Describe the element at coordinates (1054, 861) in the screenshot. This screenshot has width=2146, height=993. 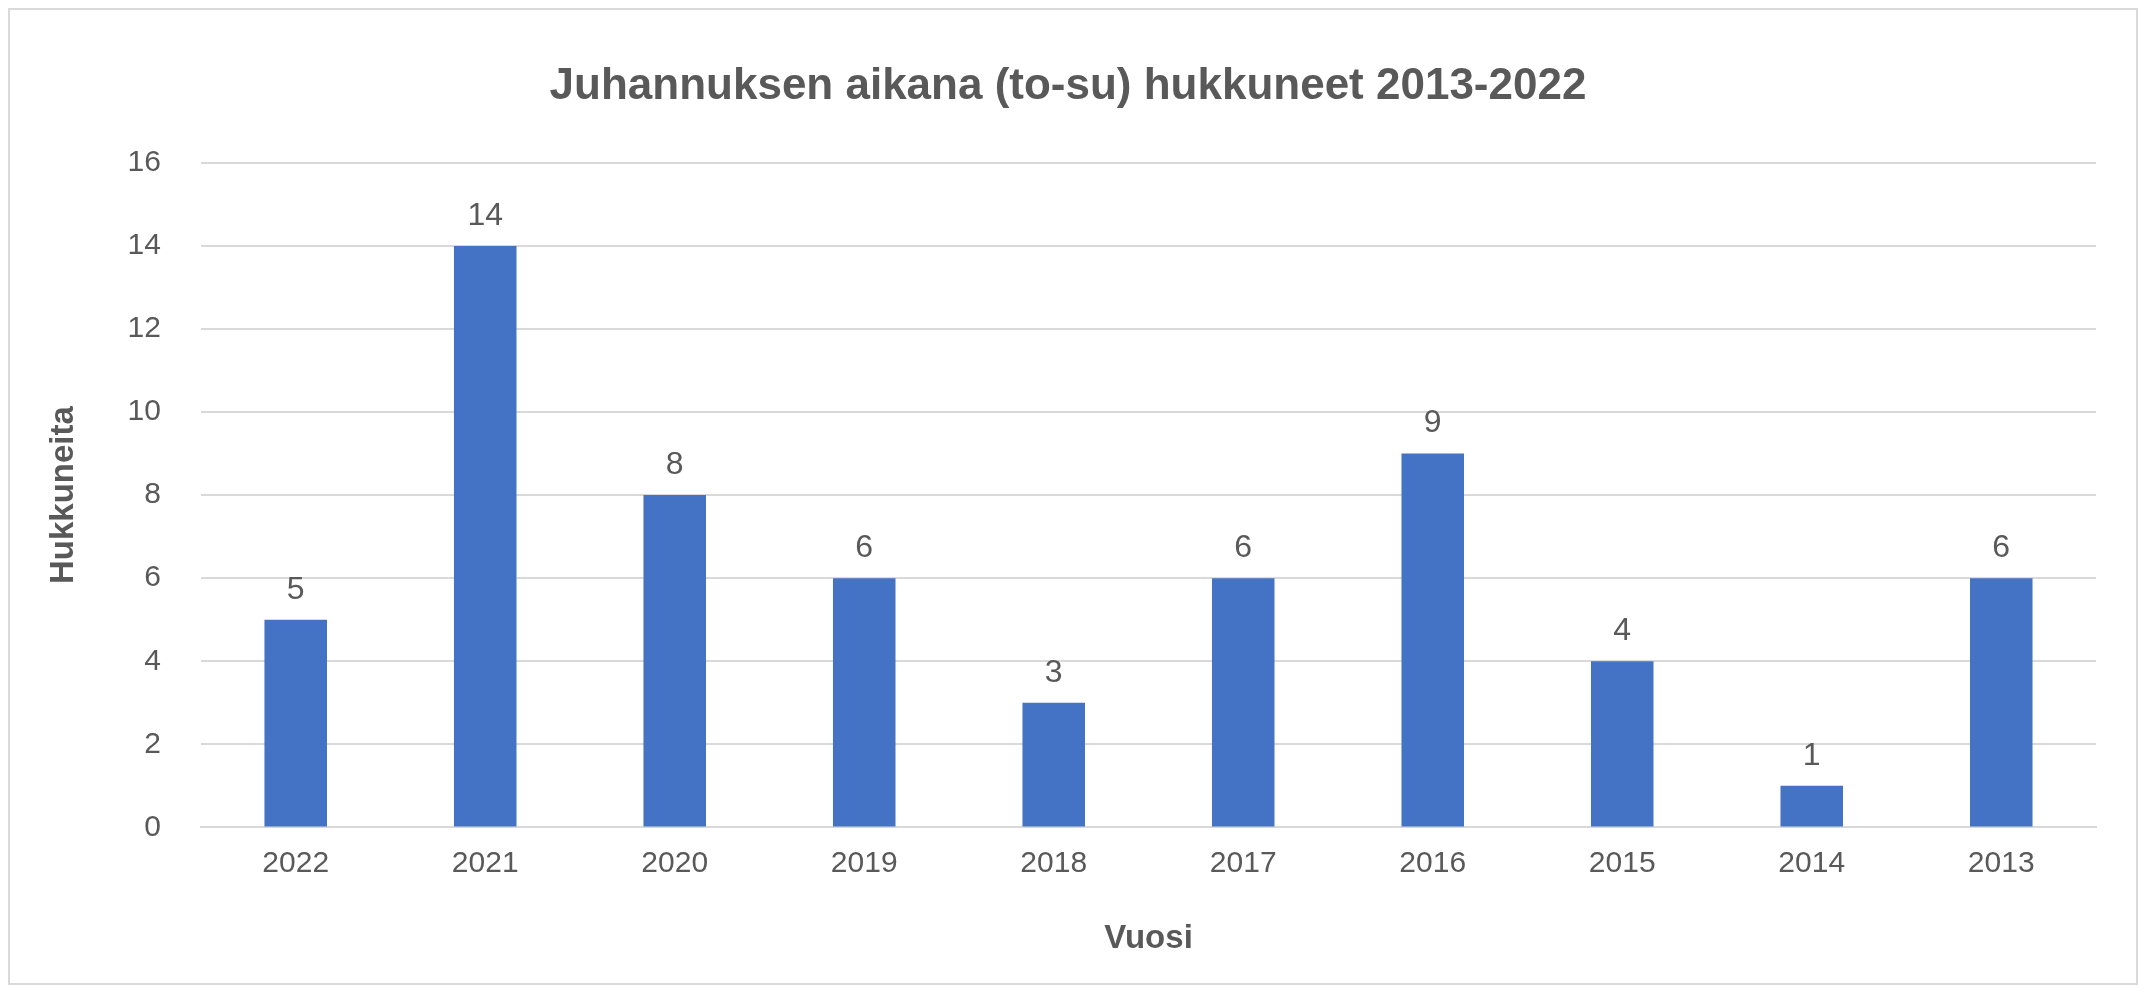
I see `x-tick-label: 2018` at that location.